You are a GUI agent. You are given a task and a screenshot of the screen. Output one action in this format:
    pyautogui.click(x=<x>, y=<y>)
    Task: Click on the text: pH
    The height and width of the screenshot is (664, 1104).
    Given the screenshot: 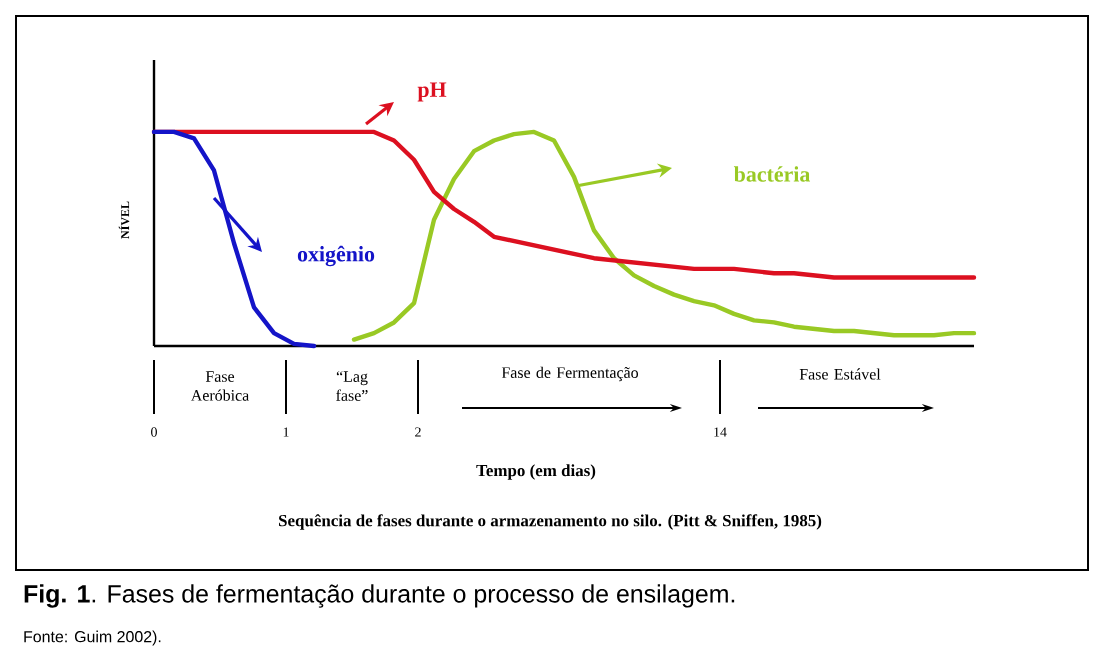 What is the action you would take?
    pyautogui.click(x=432, y=92)
    